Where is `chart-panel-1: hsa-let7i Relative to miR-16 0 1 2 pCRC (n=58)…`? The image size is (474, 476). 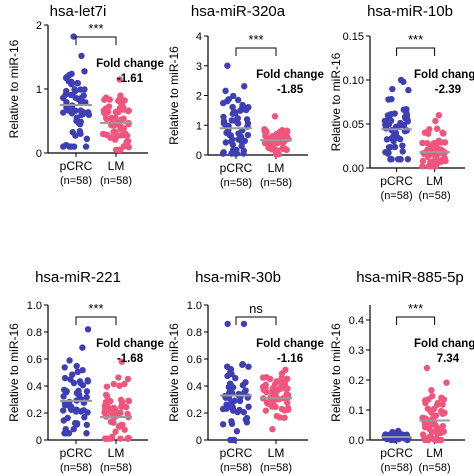 chart-panel-1: hsa-let7i Relative to miR-16 0 1 2 pCRC (n=58)… is located at coordinates (85, 95).